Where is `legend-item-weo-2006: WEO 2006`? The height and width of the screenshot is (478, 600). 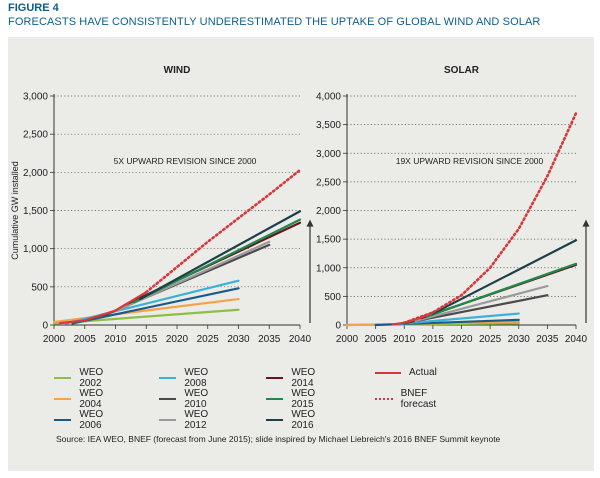
legend-item-weo-2006: WEO 2006 is located at coordinates (83, 420).